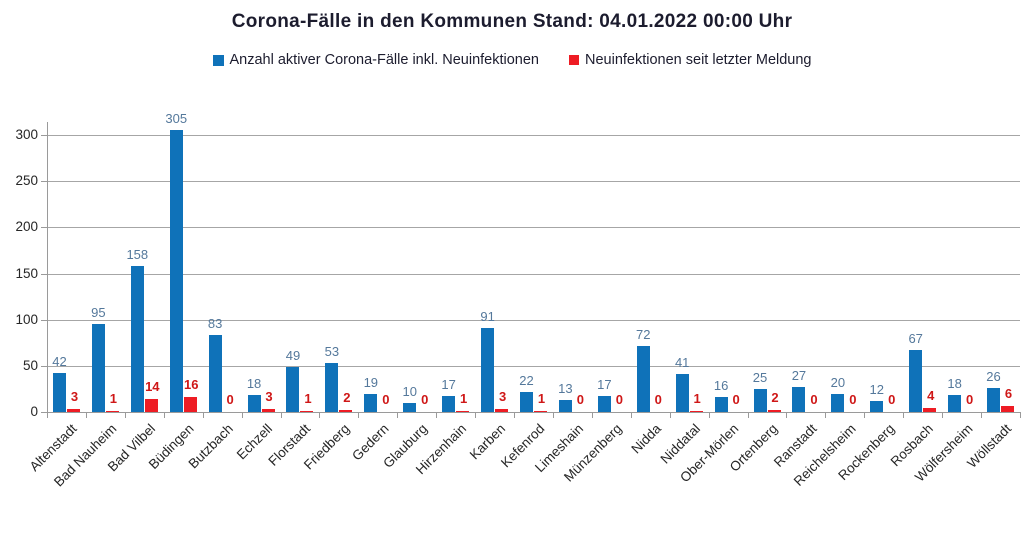  I want to click on legend-swatch-active-cases, so click(218, 60).